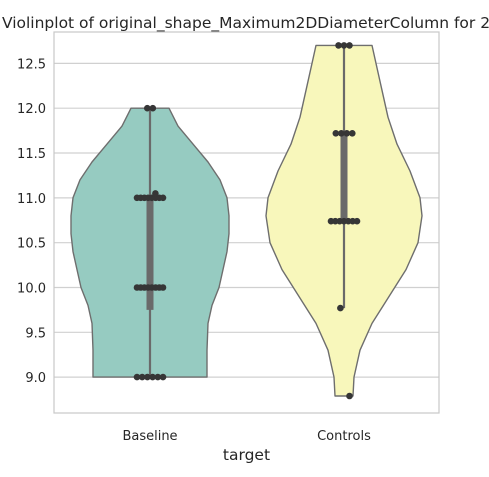  Describe the element at coordinates (31, 221) in the screenshot. I see `y-tick-labels: 9.0 9.5 10.0 10.5 11.0 11.5 12.0 12.5` at that location.